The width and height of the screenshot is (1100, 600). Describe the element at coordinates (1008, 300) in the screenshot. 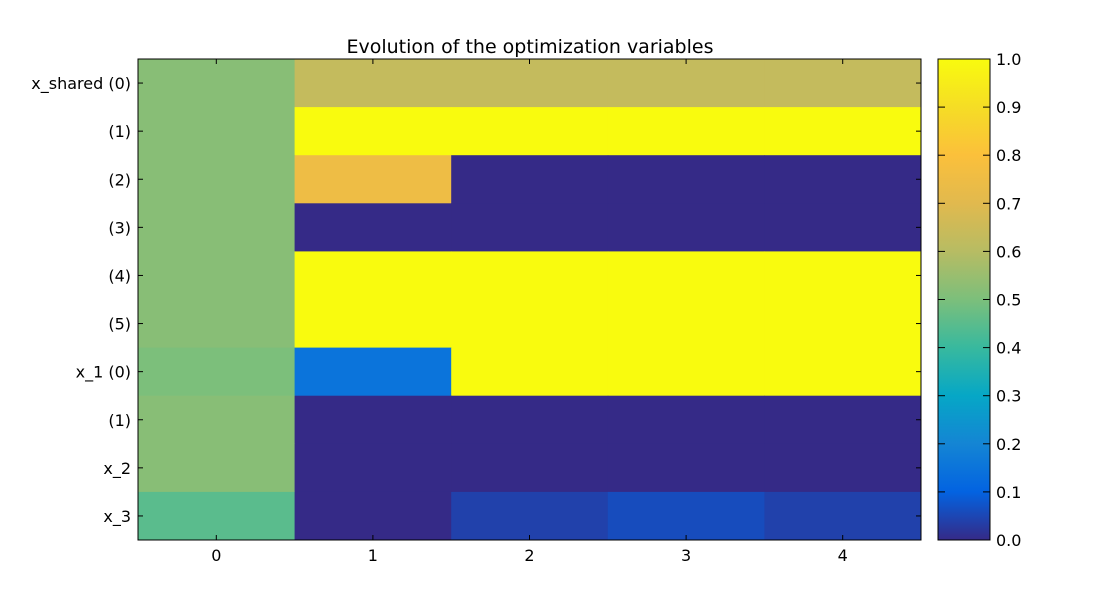

I see `colorbar-tick-label: 0.5` at that location.